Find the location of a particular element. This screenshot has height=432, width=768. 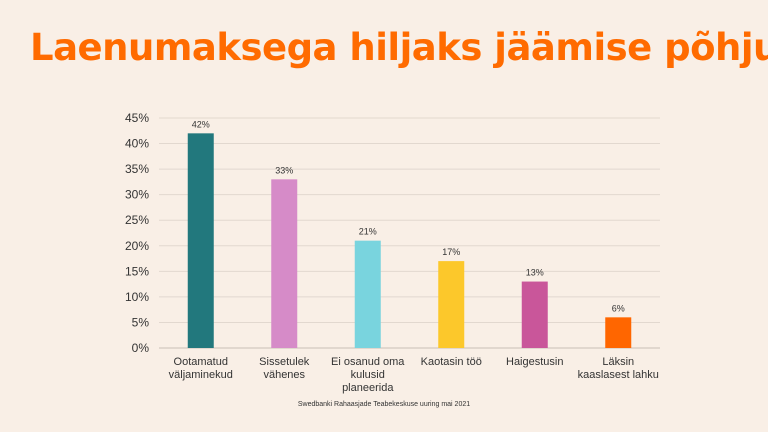

y-tick-label: 0% is located at coordinates (141, 348).